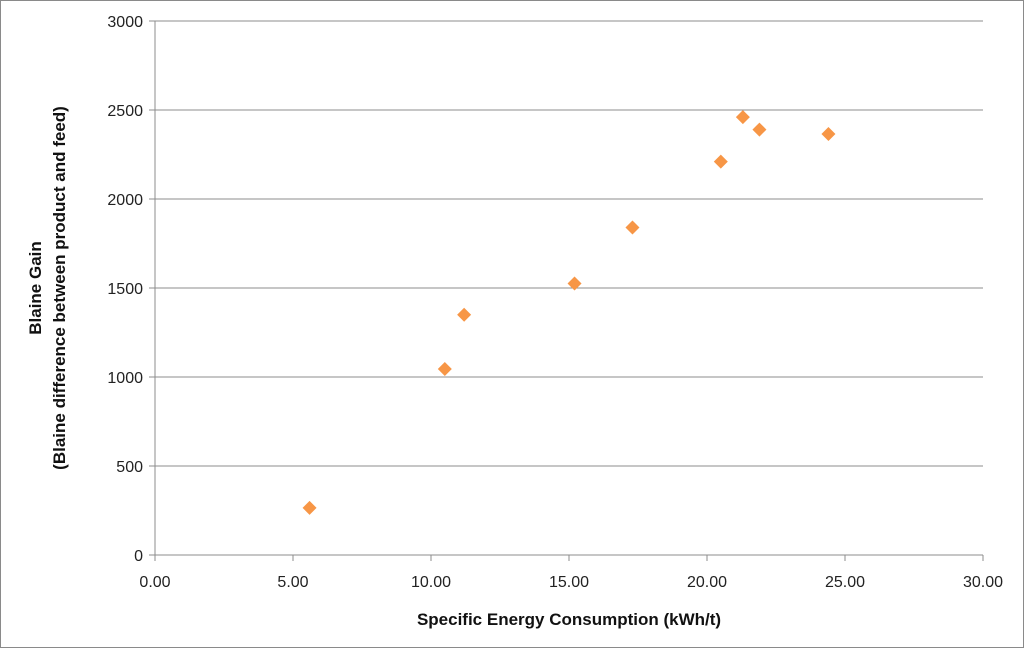 The height and width of the screenshot is (648, 1024). I want to click on x-tick-label: 20.00, so click(707, 582).